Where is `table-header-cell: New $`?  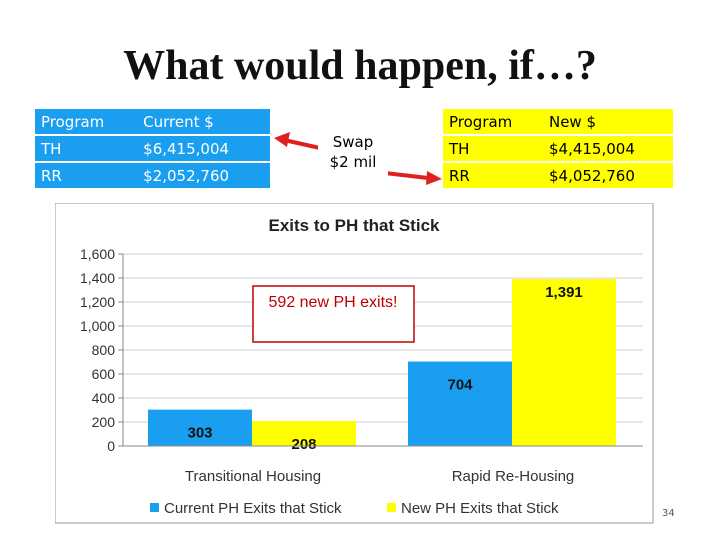
table-header-cell: New $ is located at coordinates (607, 121).